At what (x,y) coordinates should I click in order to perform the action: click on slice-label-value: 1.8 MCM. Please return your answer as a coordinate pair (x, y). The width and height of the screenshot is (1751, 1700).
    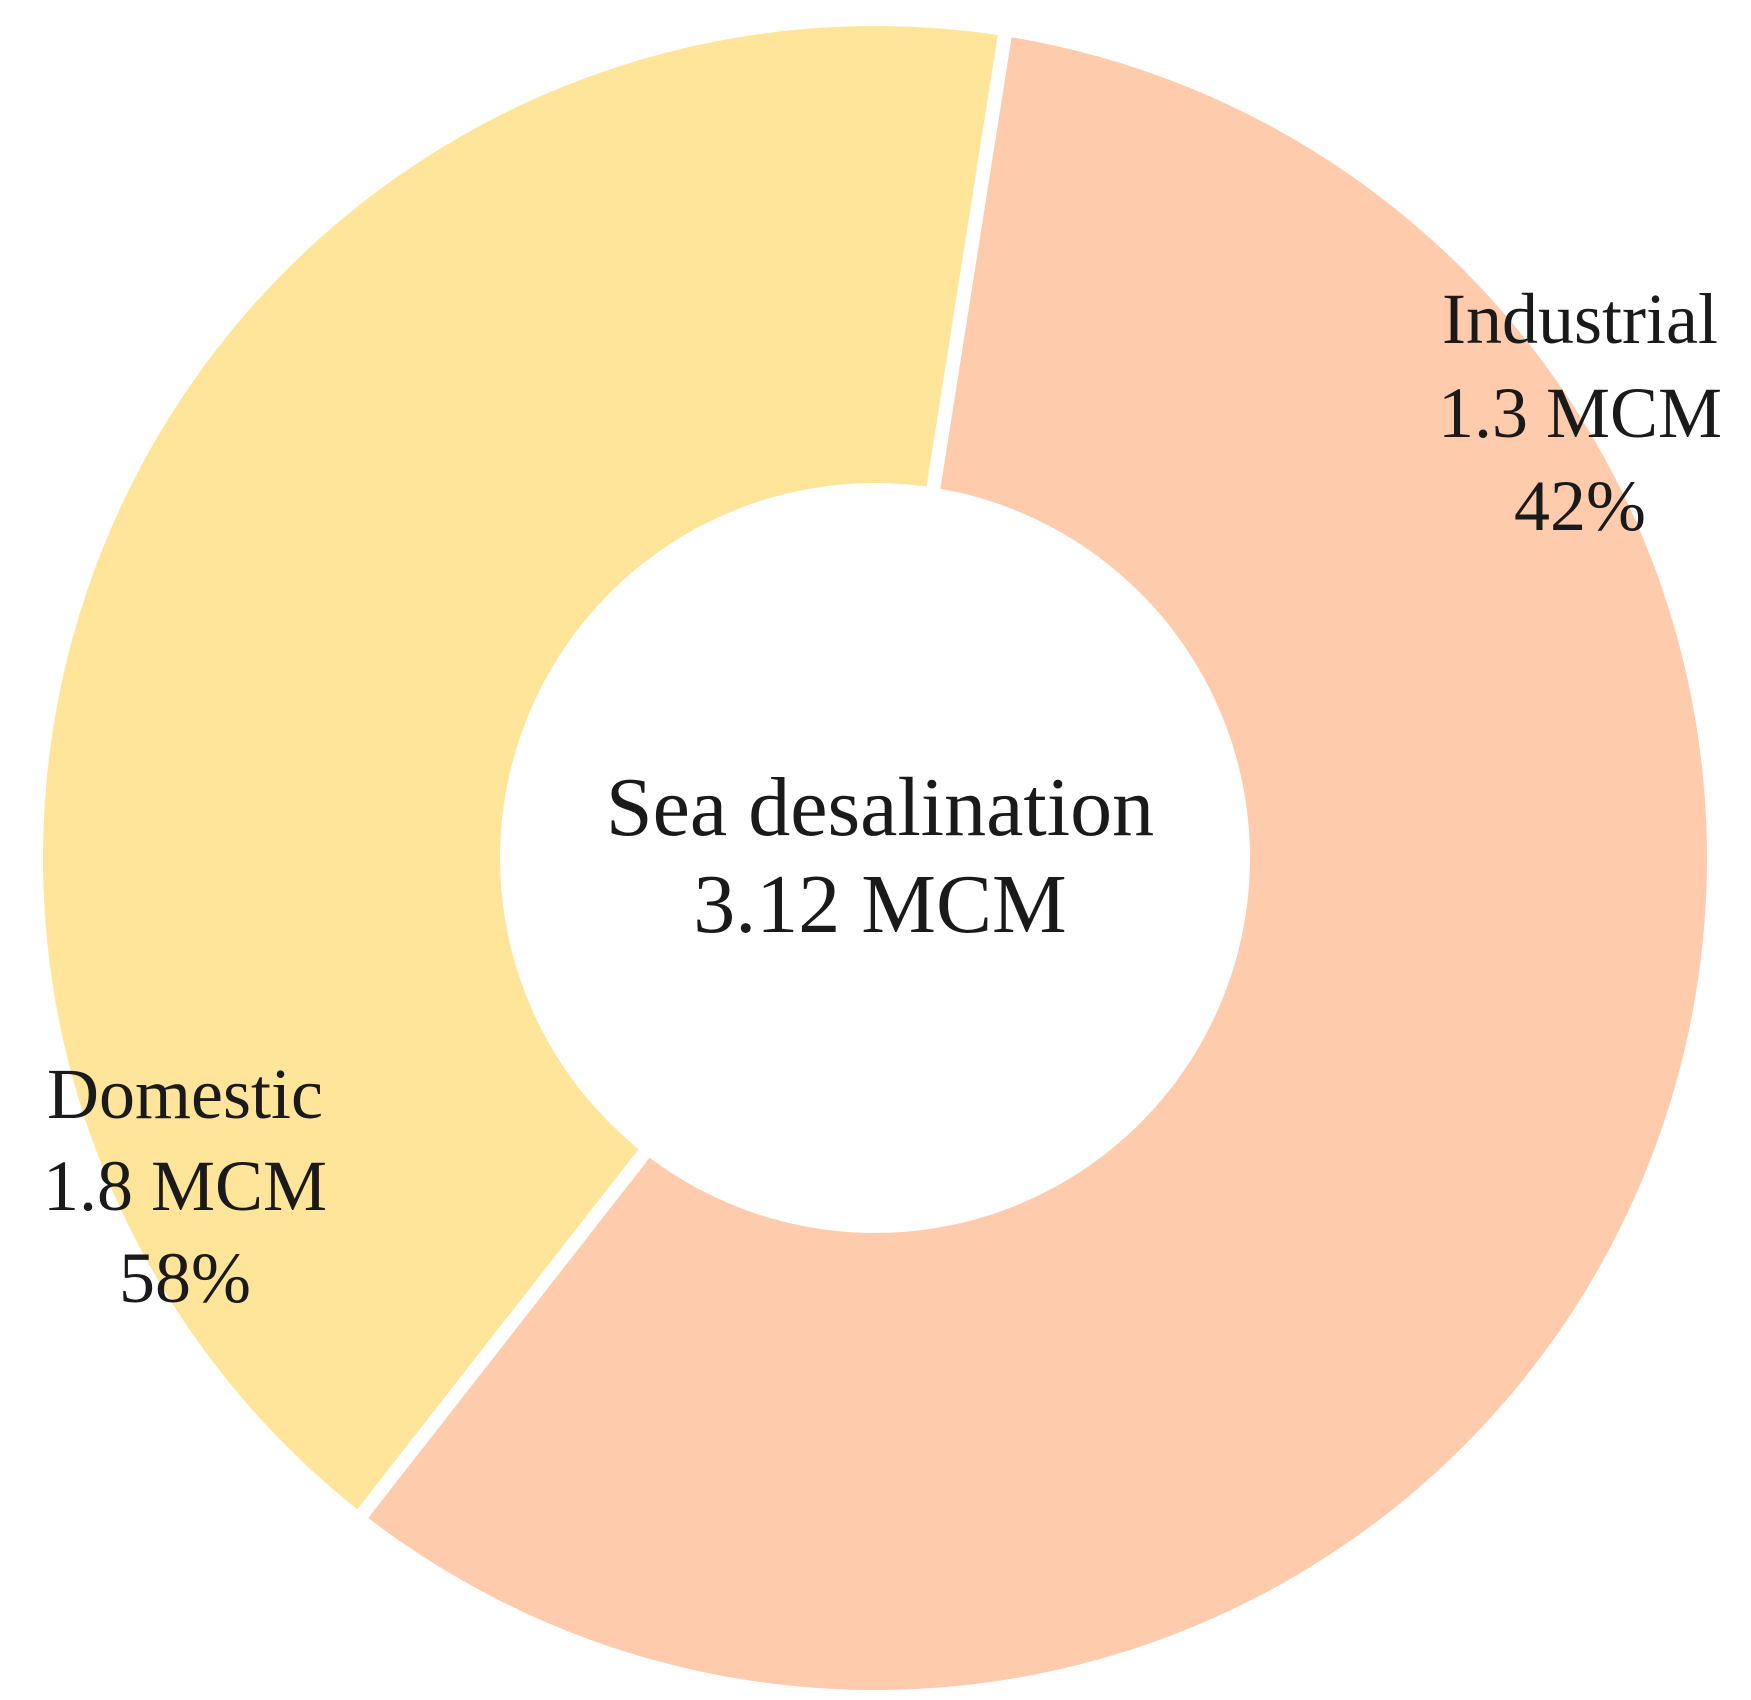
    Looking at the image, I should click on (185, 1186).